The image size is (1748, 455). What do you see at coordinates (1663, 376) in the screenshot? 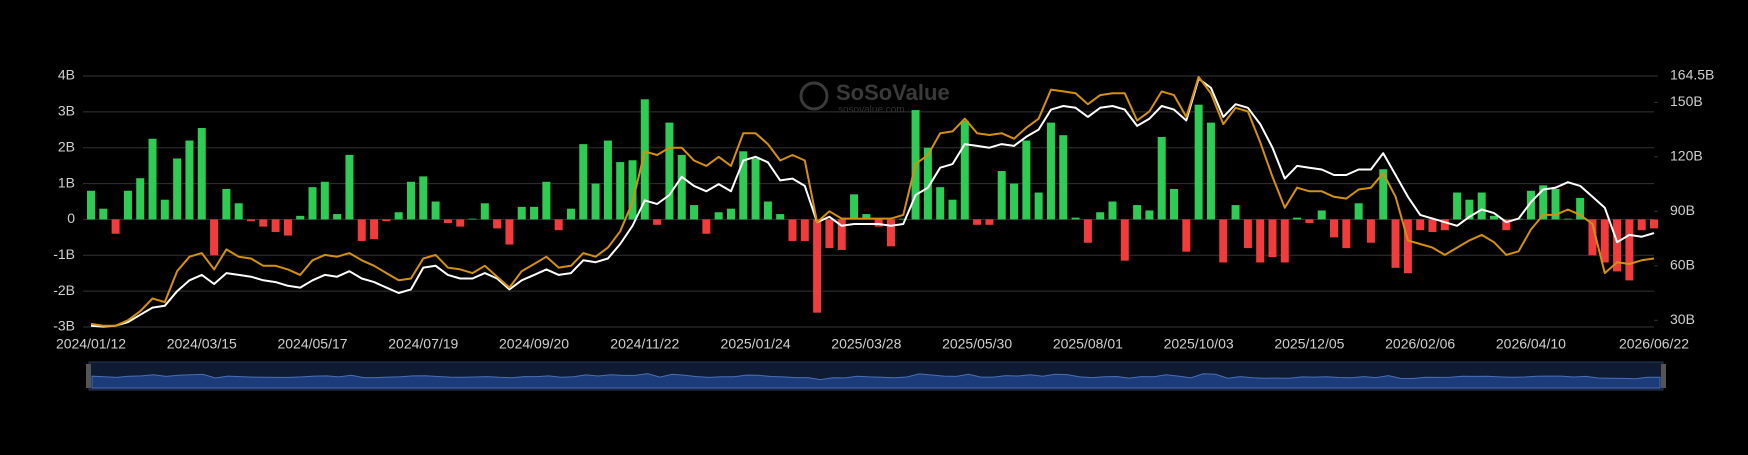
I see `navigator-handle-right` at bounding box center [1663, 376].